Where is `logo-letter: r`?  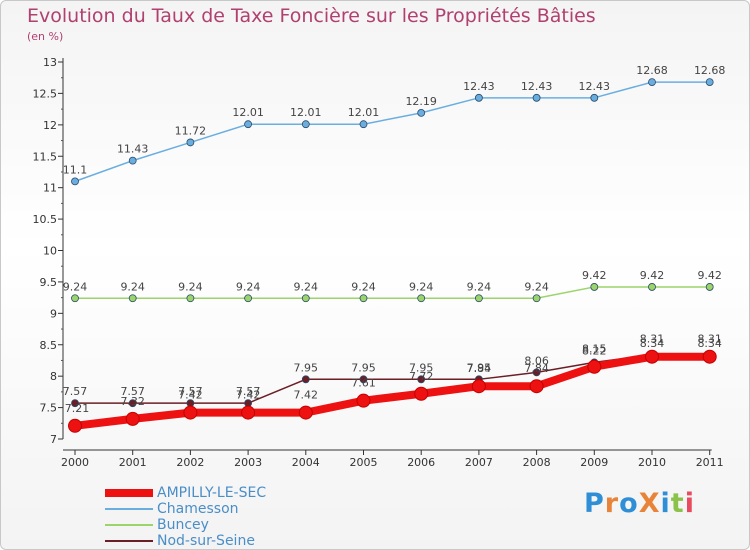 logo-letter: r is located at coordinates (612, 503).